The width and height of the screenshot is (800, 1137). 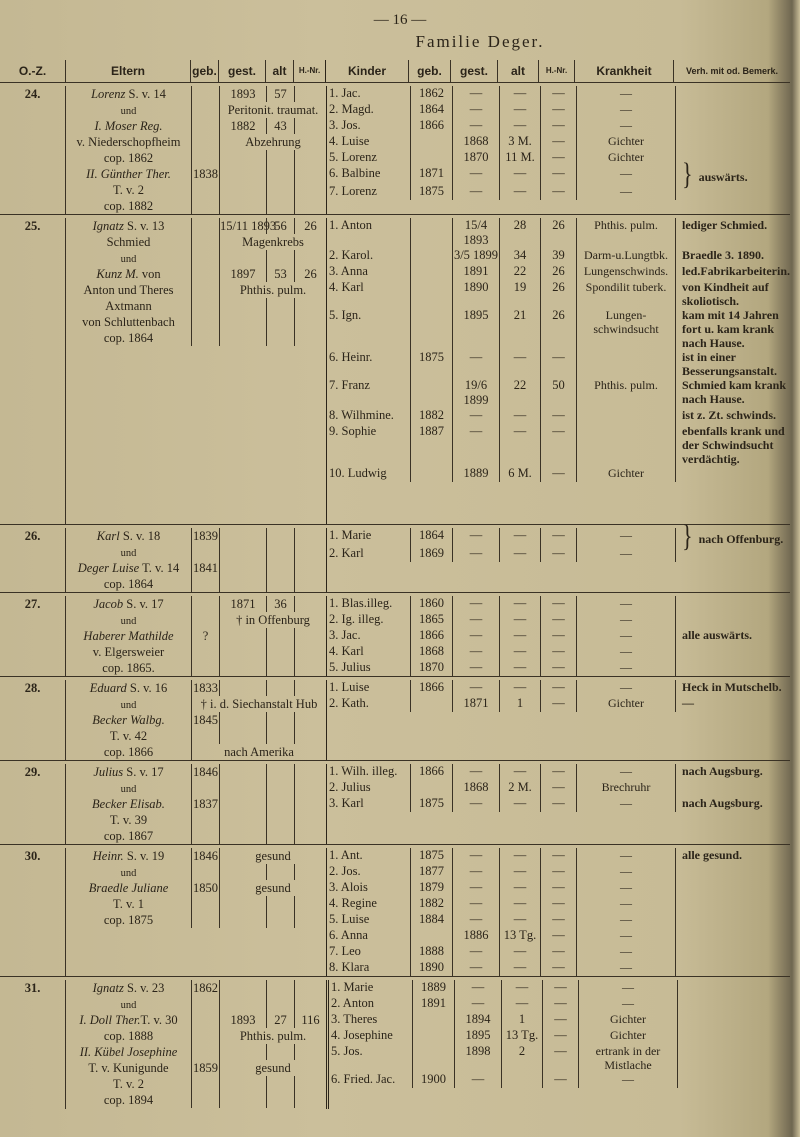 I want to click on parent-geb: 1833, so click(x=204, y=688).